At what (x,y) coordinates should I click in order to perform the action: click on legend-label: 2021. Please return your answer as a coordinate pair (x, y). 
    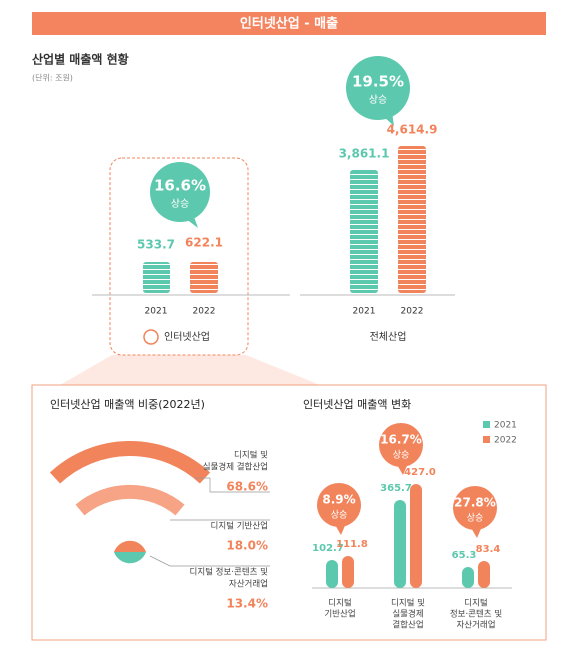
    Looking at the image, I should click on (505, 426).